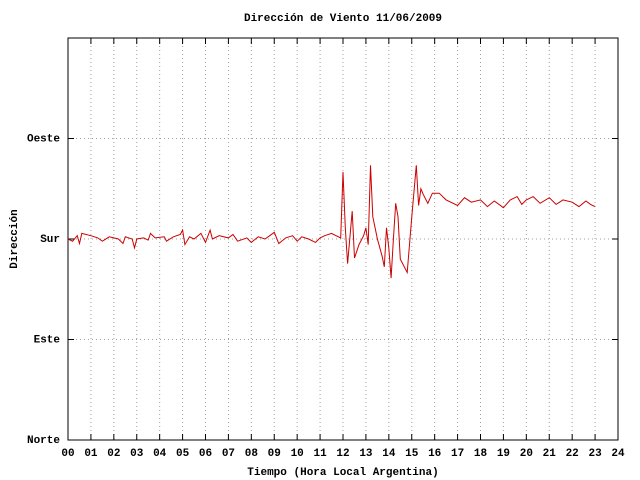  Describe the element at coordinates (412, 454) in the screenshot. I see `x-tick-label: 15` at that location.